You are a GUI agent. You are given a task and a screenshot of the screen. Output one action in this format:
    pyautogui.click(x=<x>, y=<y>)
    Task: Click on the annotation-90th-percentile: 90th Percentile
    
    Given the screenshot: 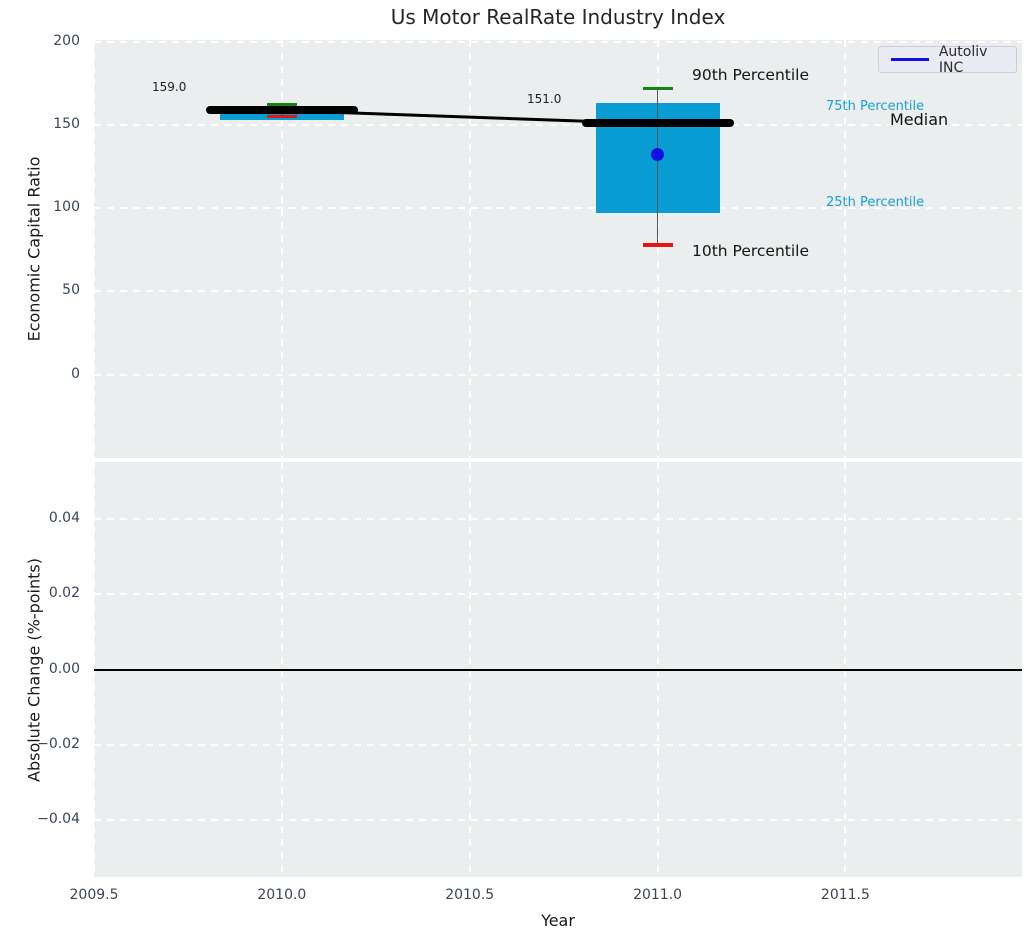 What is the action you would take?
    pyautogui.click(x=751, y=75)
    